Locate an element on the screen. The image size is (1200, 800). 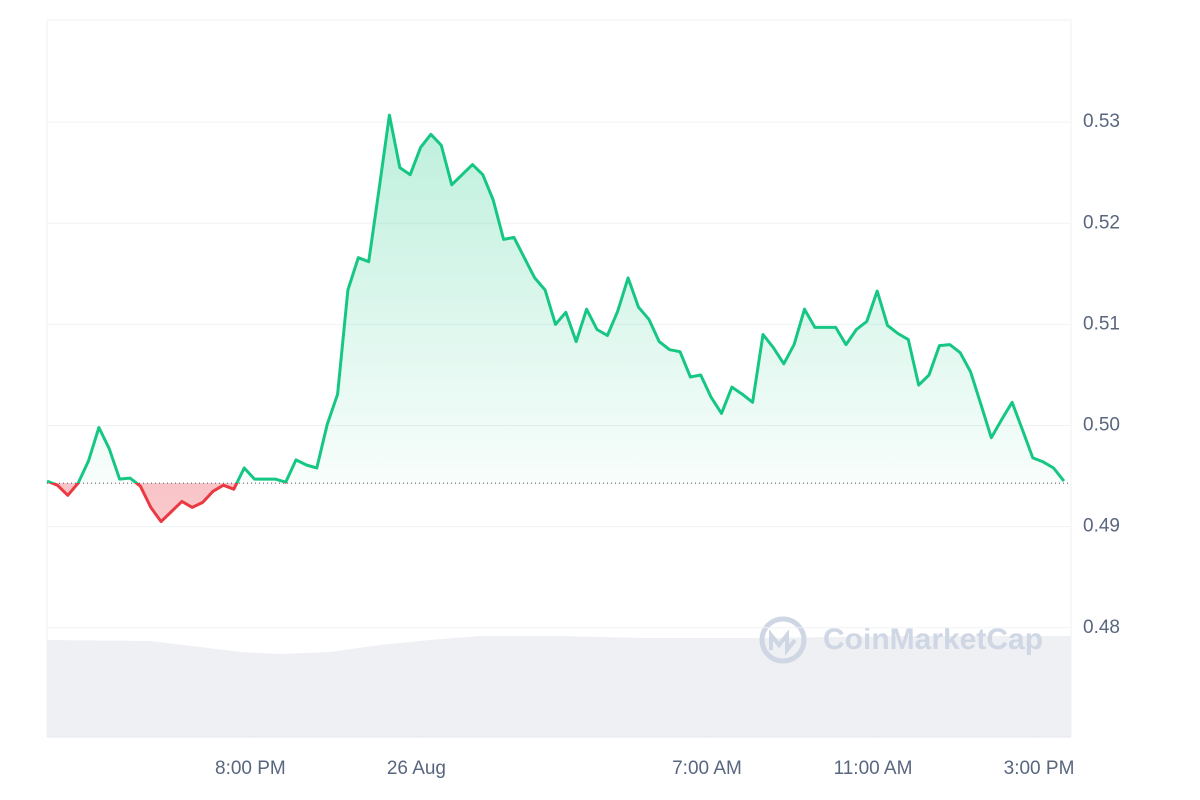
logo-mark is located at coordinates (783, 642).